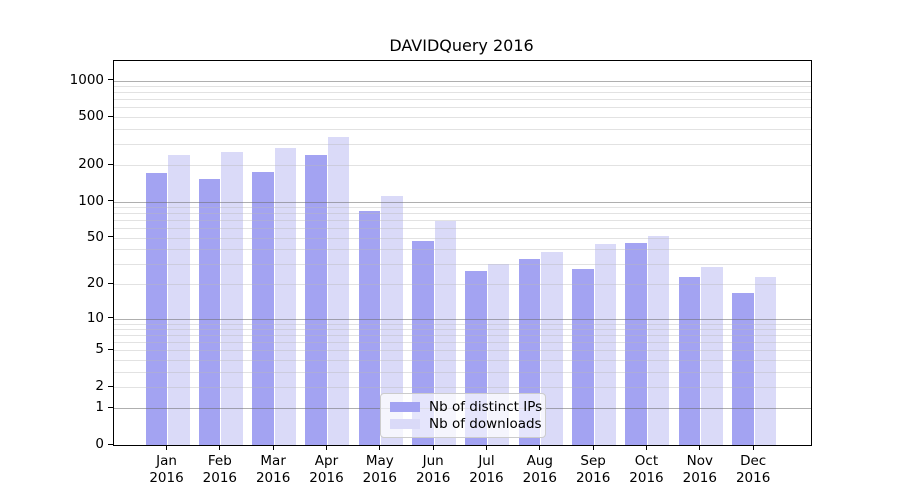  What do you see at coordinates (219, 469) in the screenshot?
I see `x-tick-label-feb: Feb 2016` at bounding box center [219, 469].